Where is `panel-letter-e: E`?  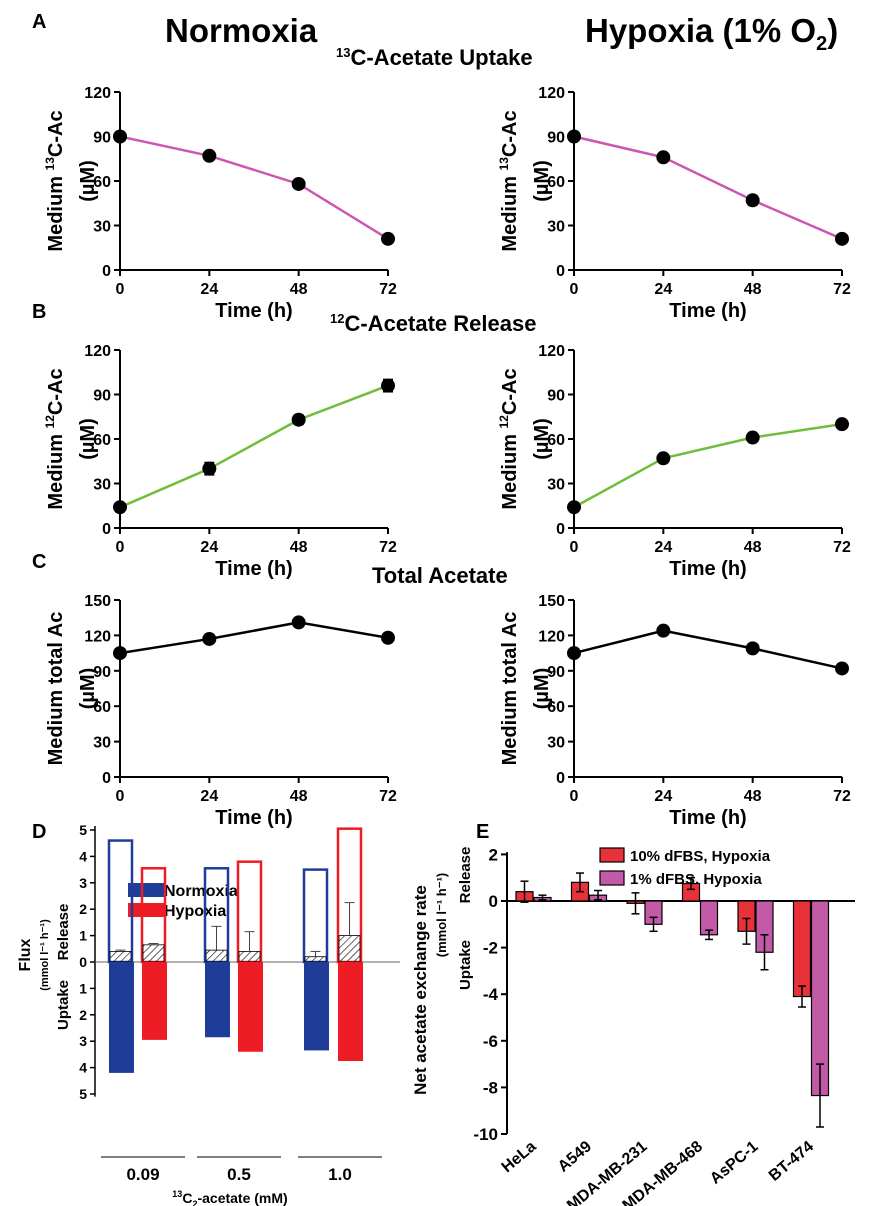 panel-letter-e: E is located at coordinates (482, 832).